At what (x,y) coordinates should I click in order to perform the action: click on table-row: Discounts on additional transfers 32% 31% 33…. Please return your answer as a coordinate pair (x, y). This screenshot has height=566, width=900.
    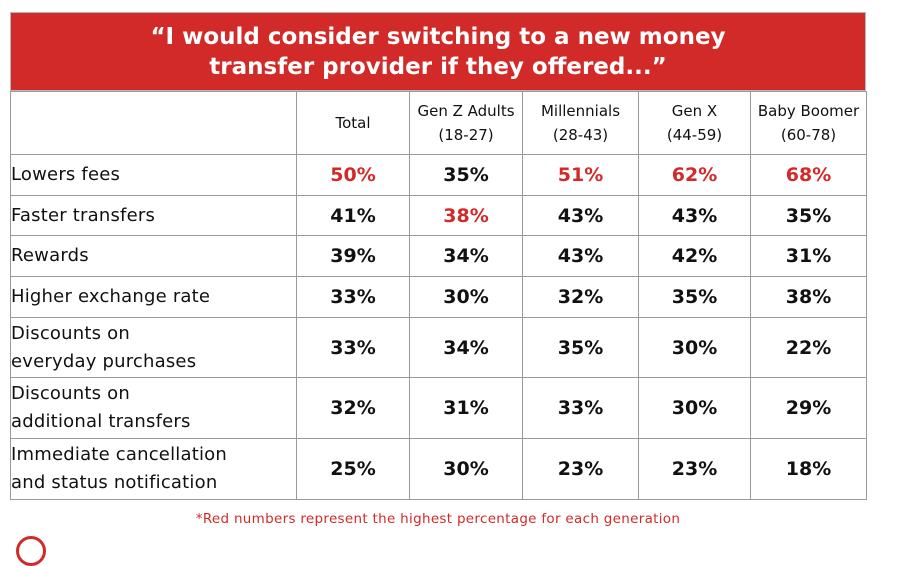
    Looking at the image, I should click on (438, 408).